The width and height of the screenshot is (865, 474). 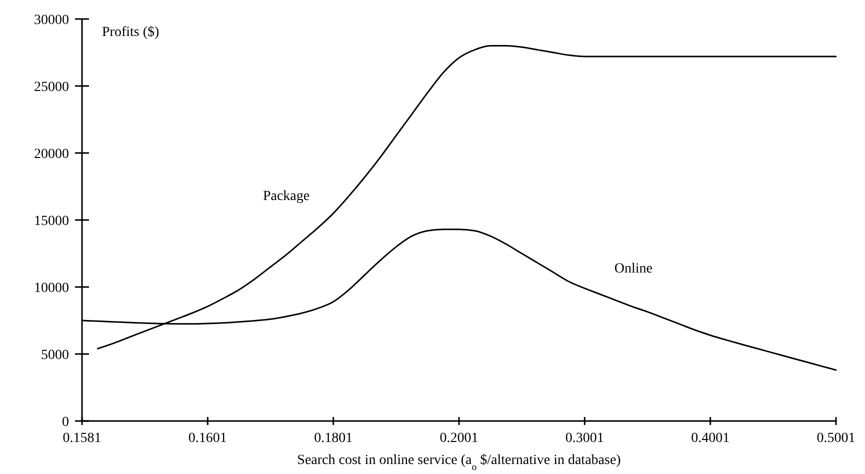 What do you see at coordinates (584, 438) in the screenshot?
I see `x-tick-label: 0.3001` at bounding box center [584, 438].